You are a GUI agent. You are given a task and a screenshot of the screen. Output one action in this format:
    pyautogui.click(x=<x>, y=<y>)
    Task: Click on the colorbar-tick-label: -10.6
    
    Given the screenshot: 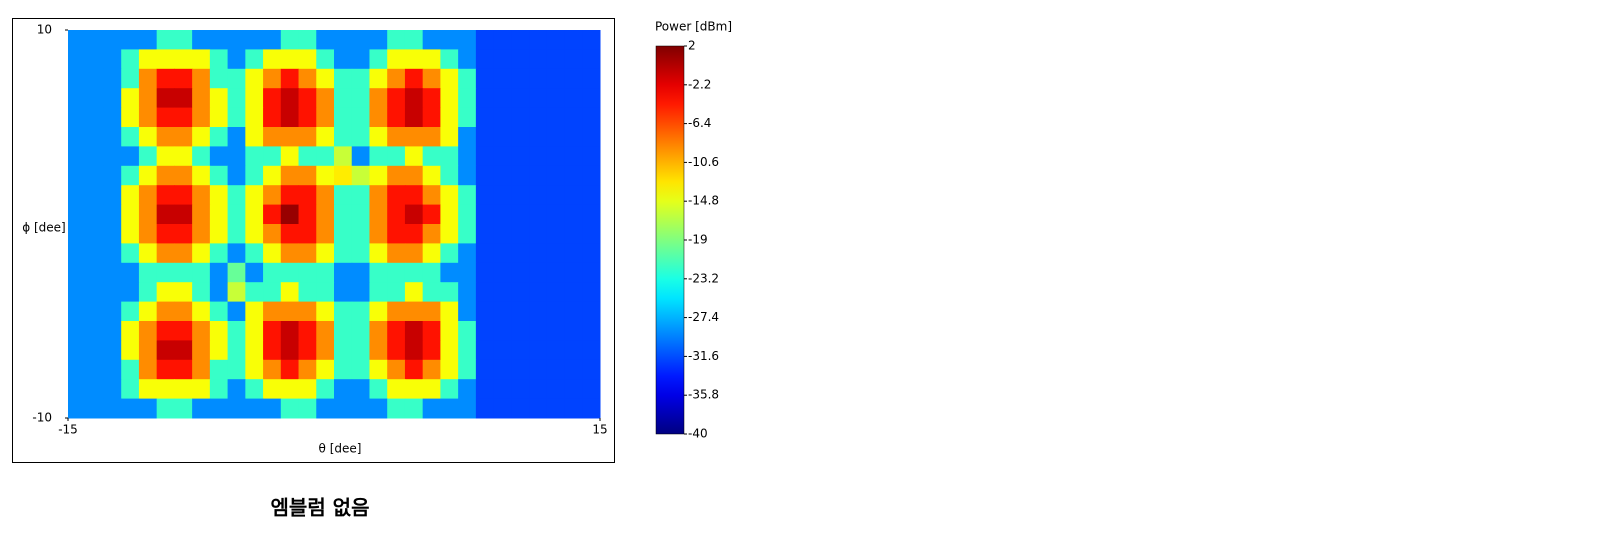 What is the action you would take?
    pyautogui.click(x=703, y=162)
    